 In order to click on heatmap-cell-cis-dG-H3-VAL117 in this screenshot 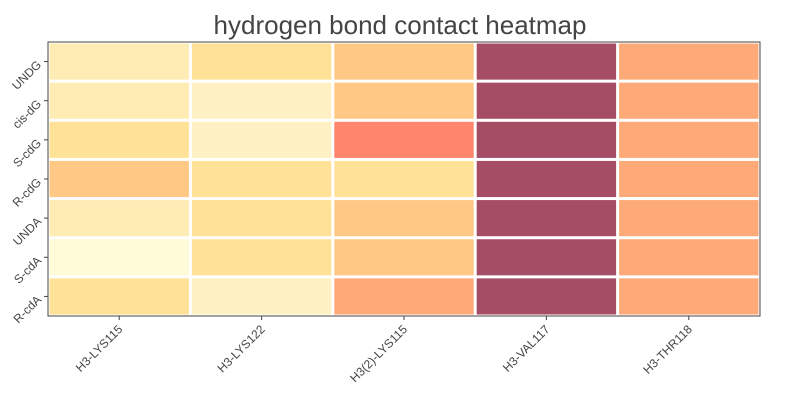, I will do `click(546, 100)`.